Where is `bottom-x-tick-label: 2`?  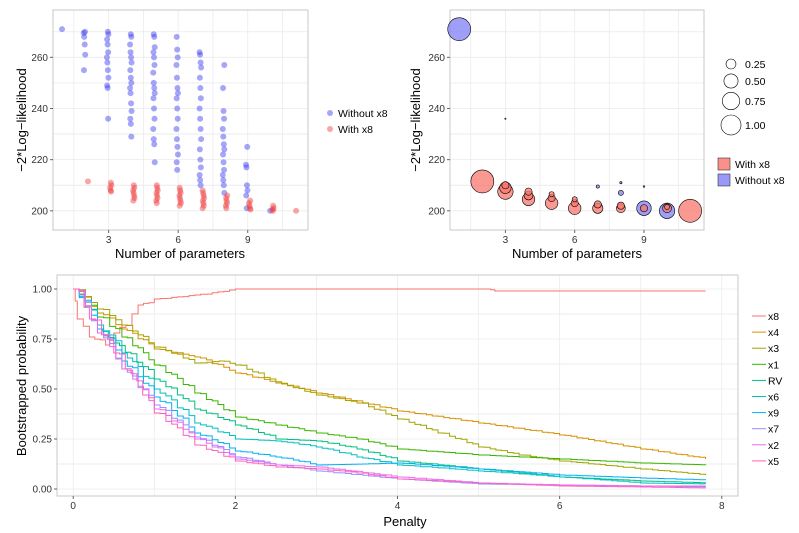 bottom-x-tick-label: 2 is located at coordinates (236, 506).